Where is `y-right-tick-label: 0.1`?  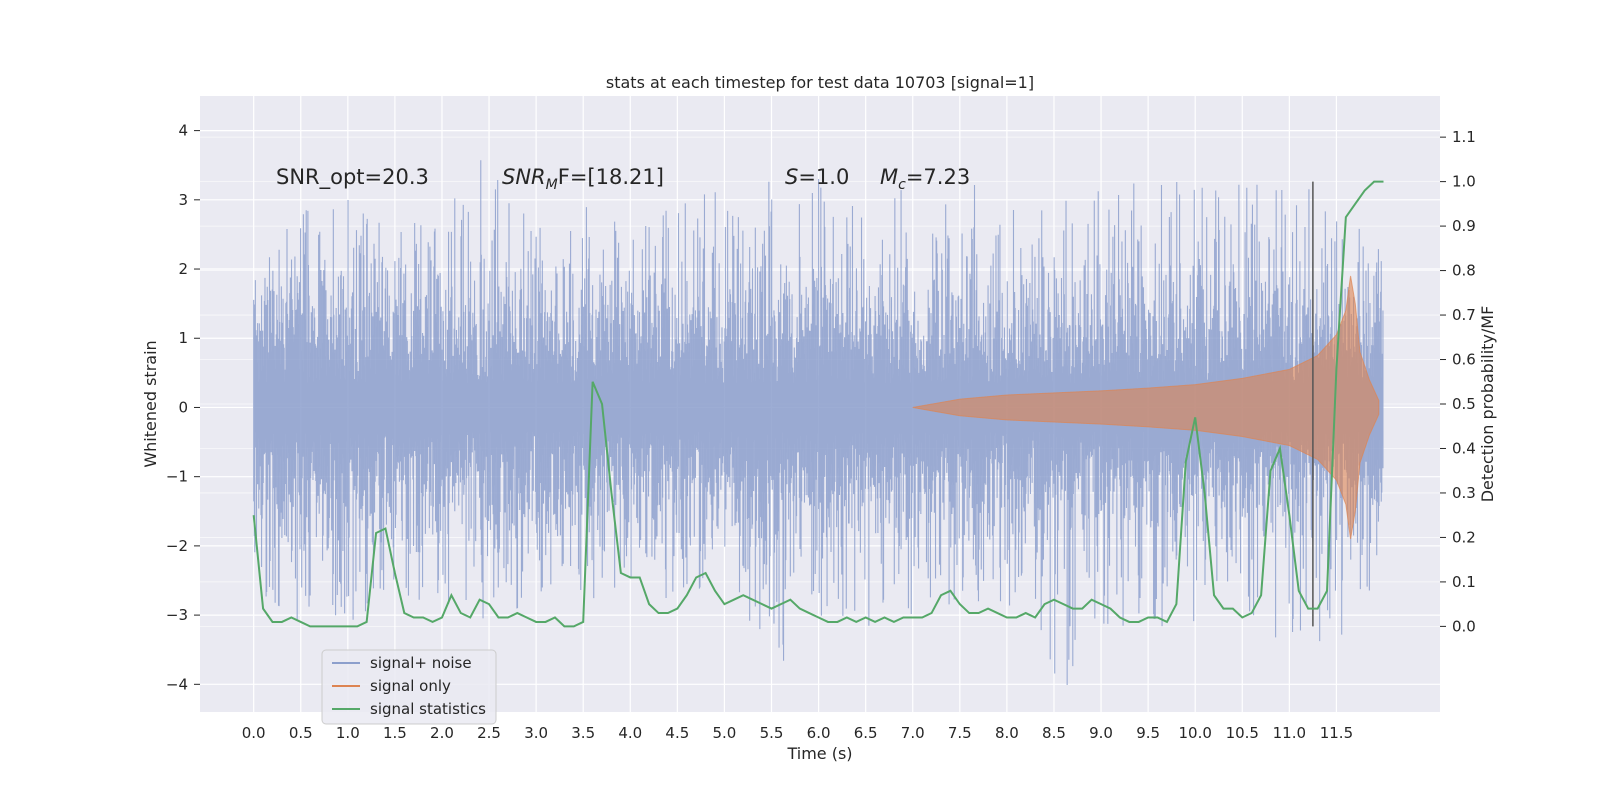
y-right-tick-label: 0.1 is located at coordinates (1464, 582).